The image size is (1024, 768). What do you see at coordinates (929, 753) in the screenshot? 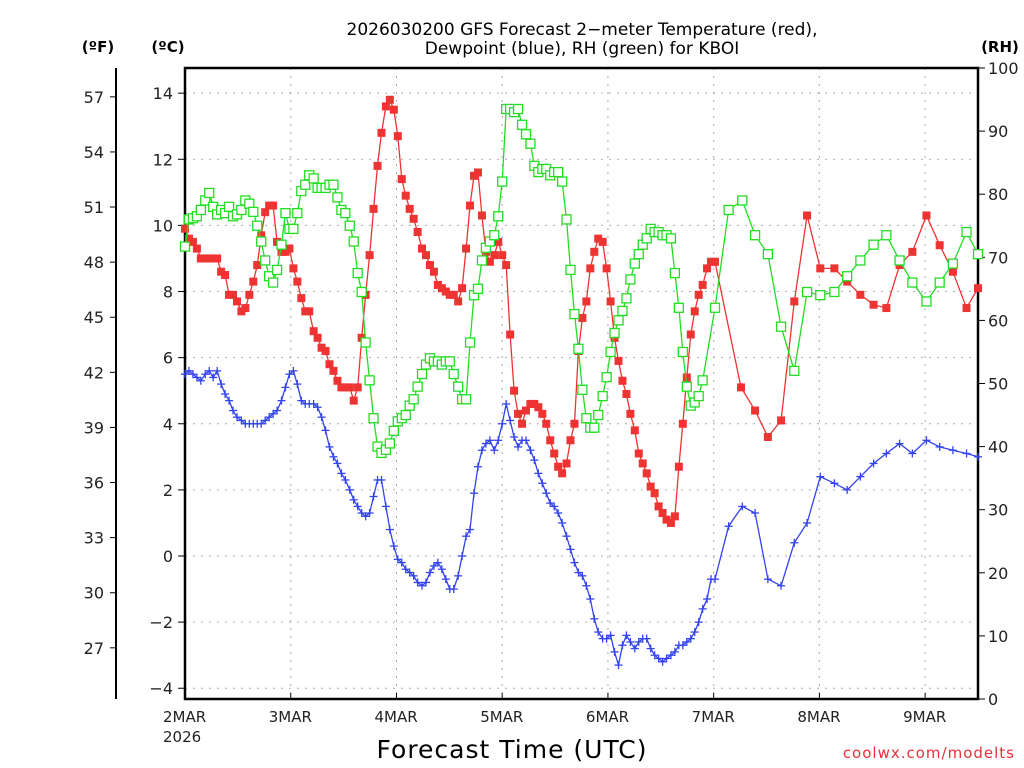
I see `credit-link: coolwx.com/modelts` at bounding box center [929, 753].